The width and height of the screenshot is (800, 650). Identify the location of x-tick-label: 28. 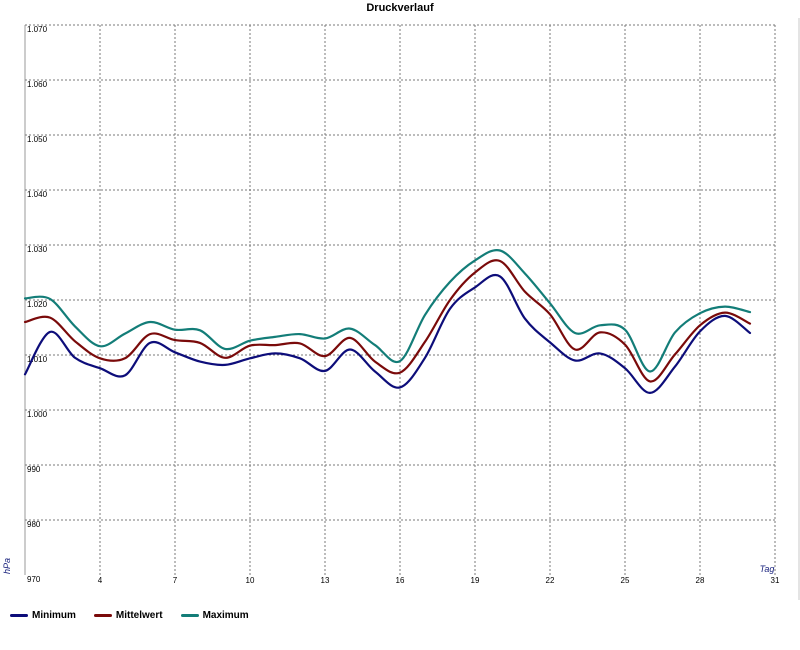
(700, 580).